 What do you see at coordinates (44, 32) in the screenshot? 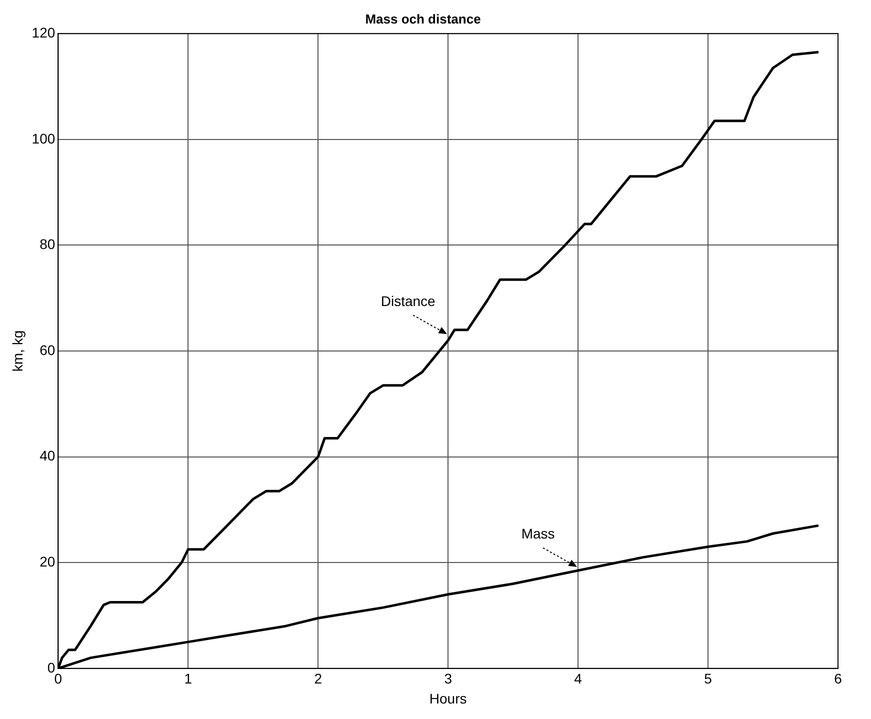
I see `y-tick-label: 120` at bounding box center [44, 32].